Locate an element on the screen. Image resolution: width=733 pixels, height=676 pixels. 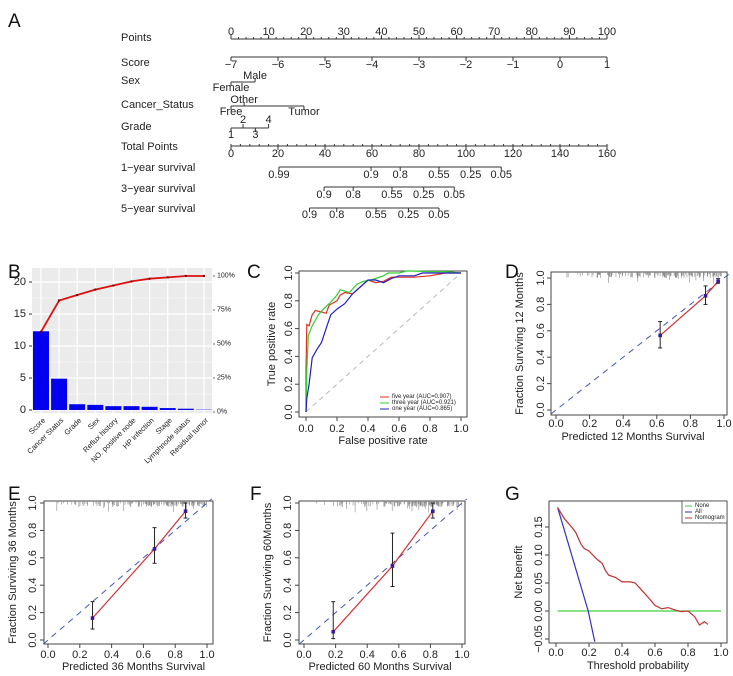
x-tick-label: 0.8 is located at coordinates (430, 655).